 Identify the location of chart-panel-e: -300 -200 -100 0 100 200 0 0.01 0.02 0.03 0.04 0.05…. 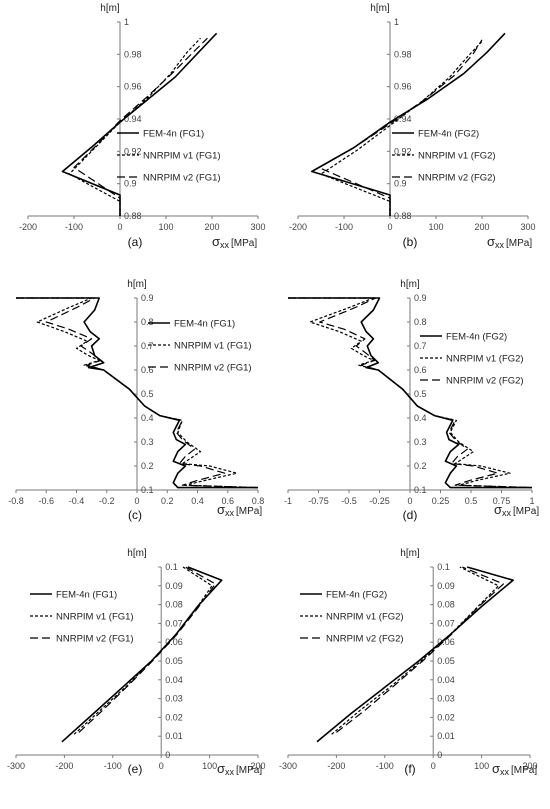
(136, 662).